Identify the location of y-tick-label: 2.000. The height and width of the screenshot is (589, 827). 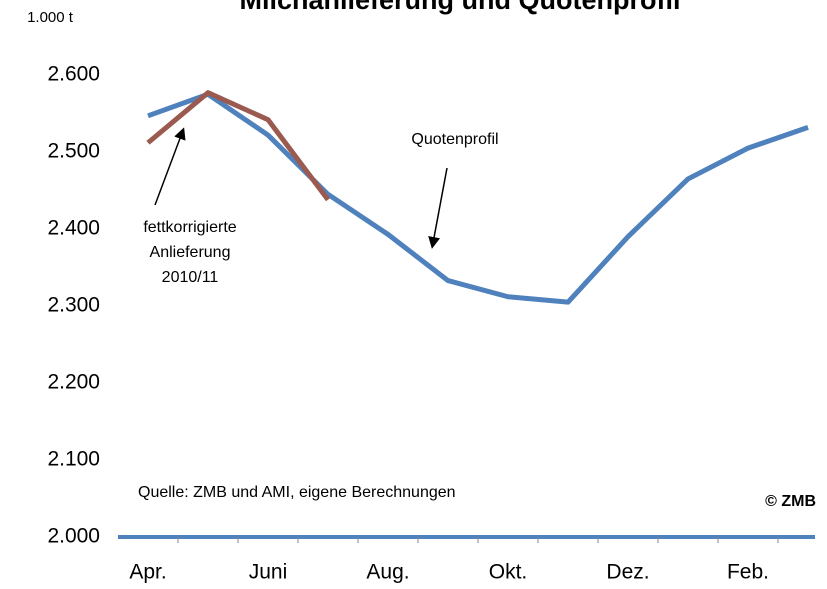
(73, 536).